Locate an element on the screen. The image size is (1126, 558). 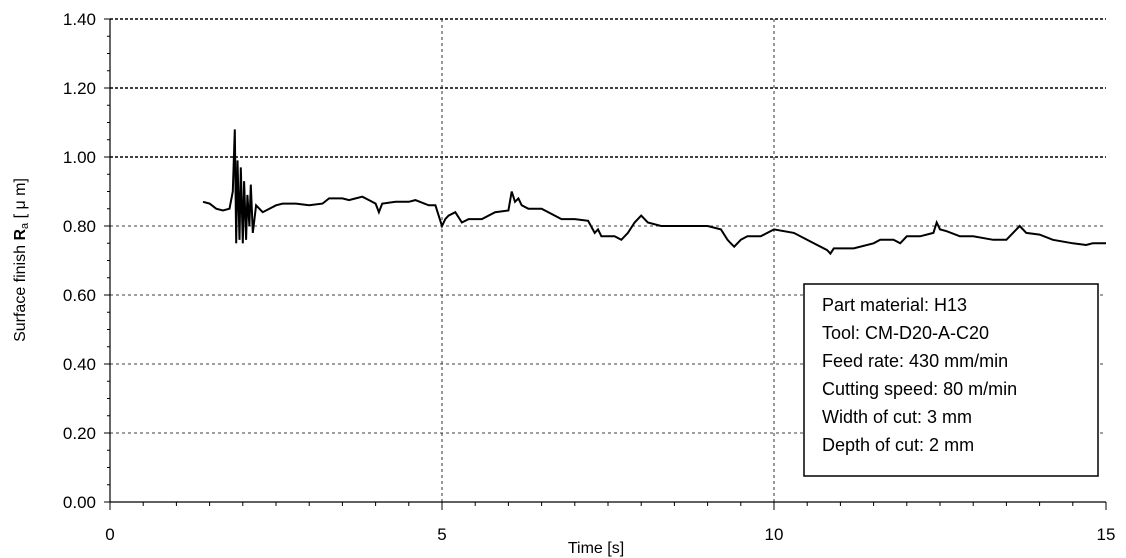
y-tick-label: 0.40 is located at coordinates (79, 364).